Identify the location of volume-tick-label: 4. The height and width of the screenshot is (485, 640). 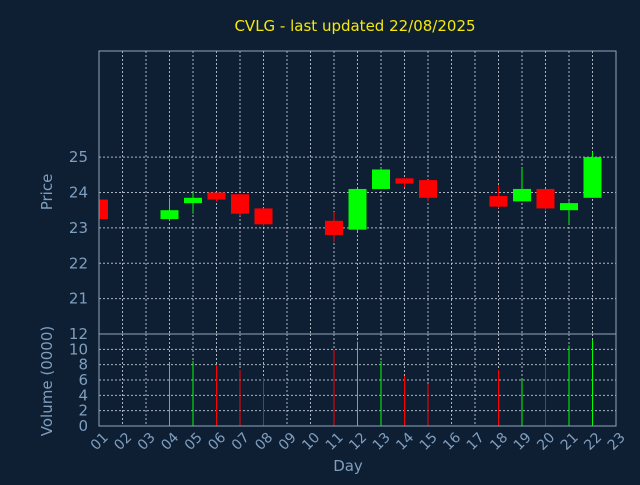
(83, 395).